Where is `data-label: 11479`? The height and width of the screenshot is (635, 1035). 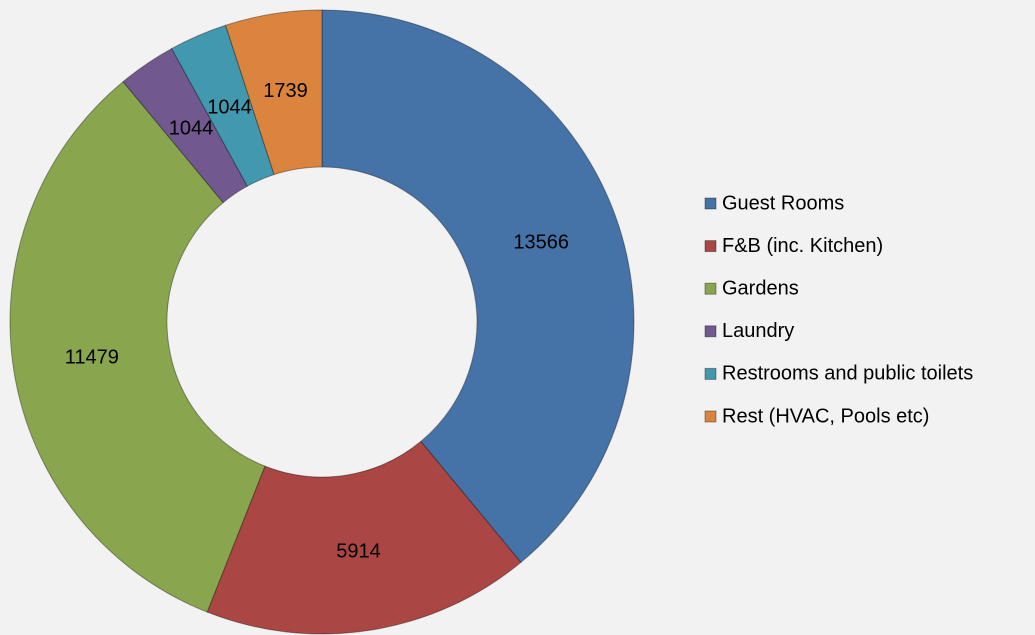 data-label: 11479 is located at coordinates (92, 358).